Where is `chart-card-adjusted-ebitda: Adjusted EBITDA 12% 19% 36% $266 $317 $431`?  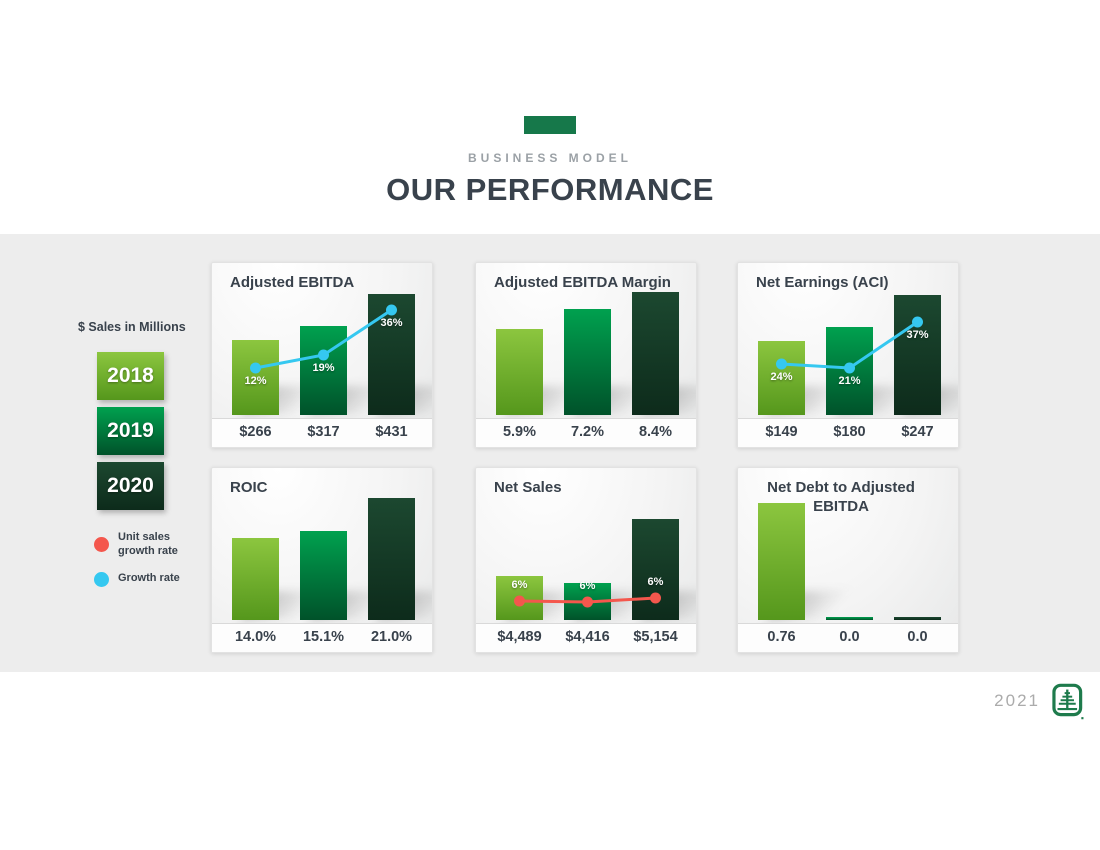
chart-card-adjusted-ebitda: Adjusted EBITDA 12% 19% 36% $266 $317 $431 is located at coordinates (322, 355).